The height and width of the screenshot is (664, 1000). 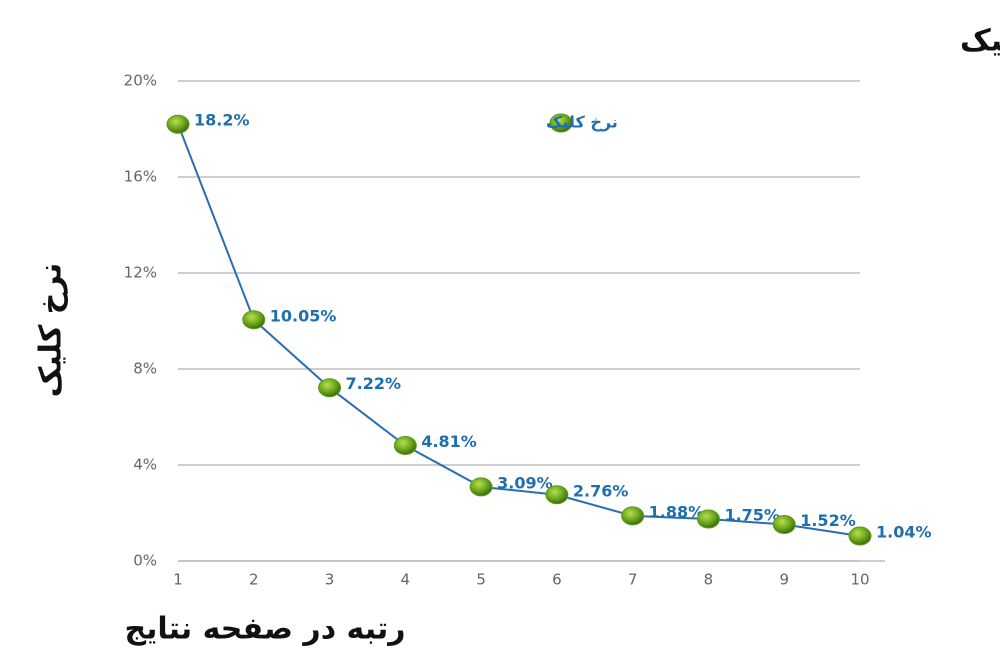 I want to click on y-tick-label: 4%, so click(x=145, y=465).